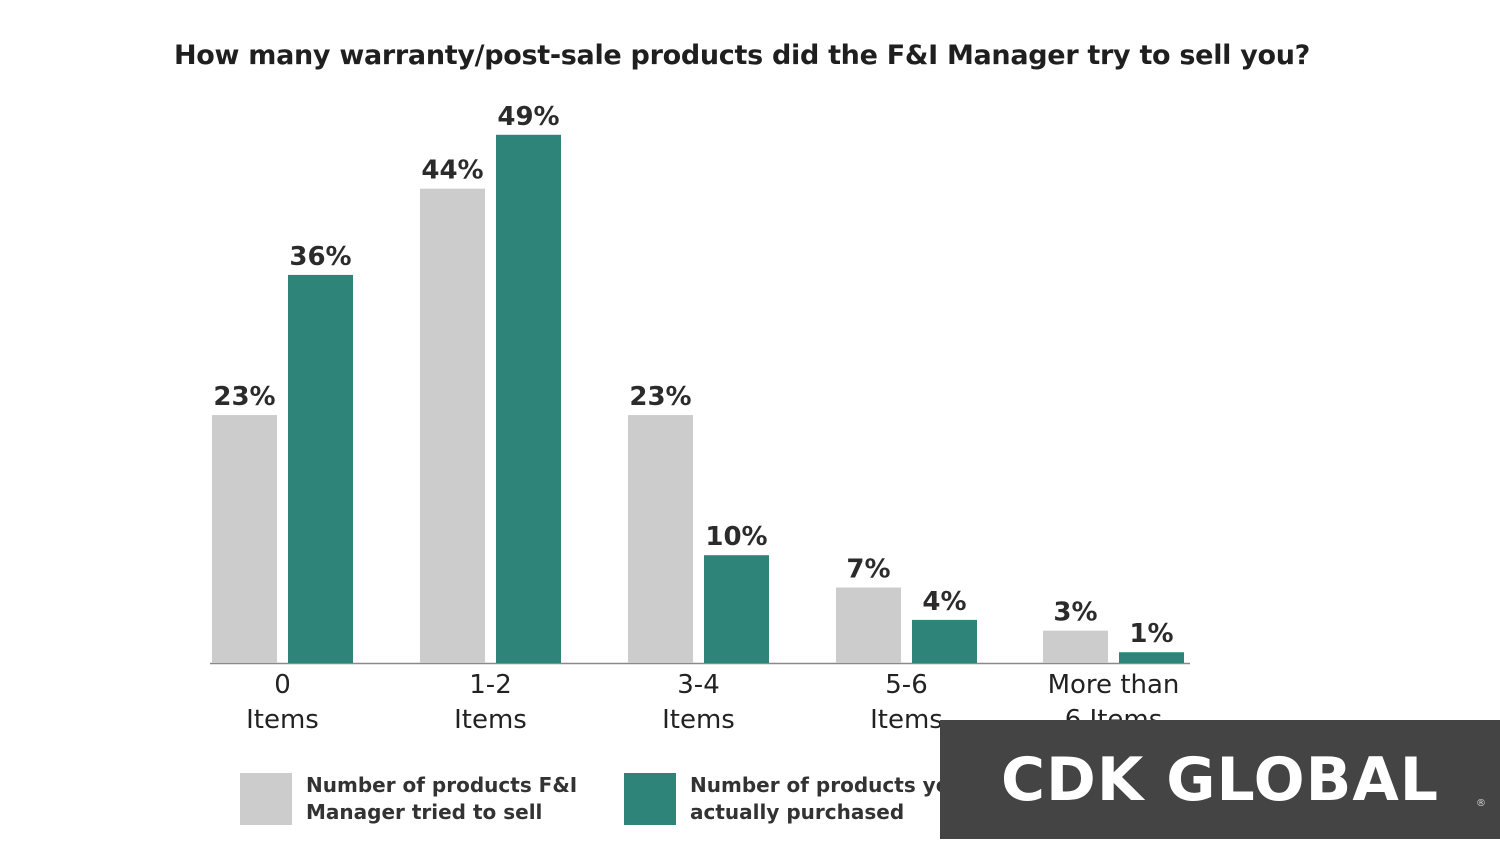 Image resolution: width=1500 pixels, height=844 pixels. Describe the element at coordinates (1151, 634) in the screenshot. I see `data-label-purchased-4: 1%` at that location.